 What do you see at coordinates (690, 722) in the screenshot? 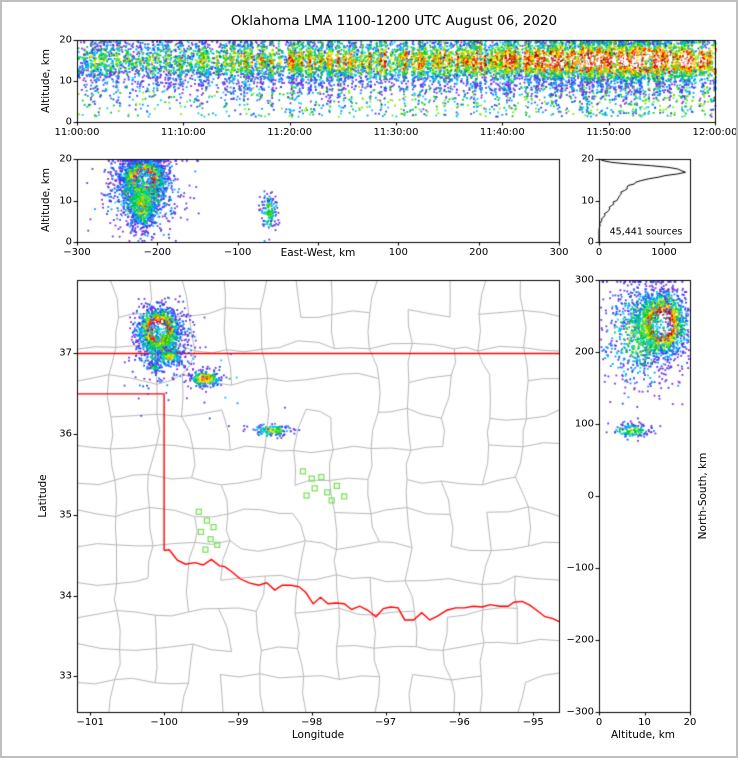
I see `x-tick-label: 20` at bounding box center [690, 722].